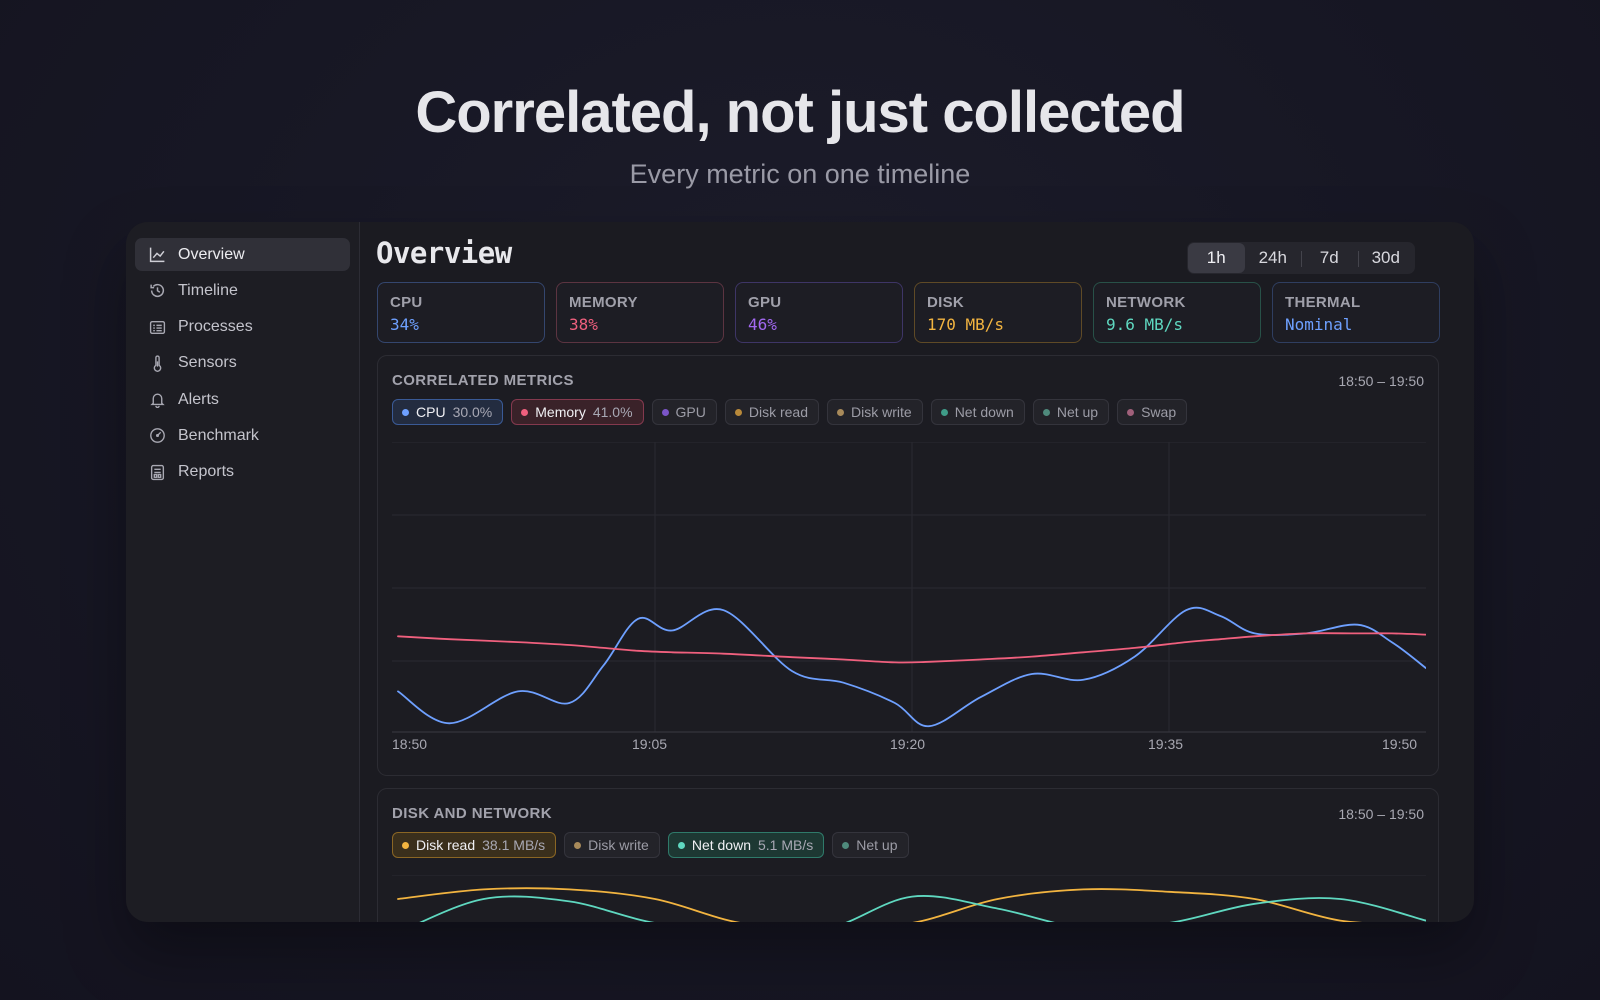  What do you see at coordinates (800, 174) in the screenshot?
I see `hero-subtitle: Every metric on one timeline` at bounding box center [800, 174].